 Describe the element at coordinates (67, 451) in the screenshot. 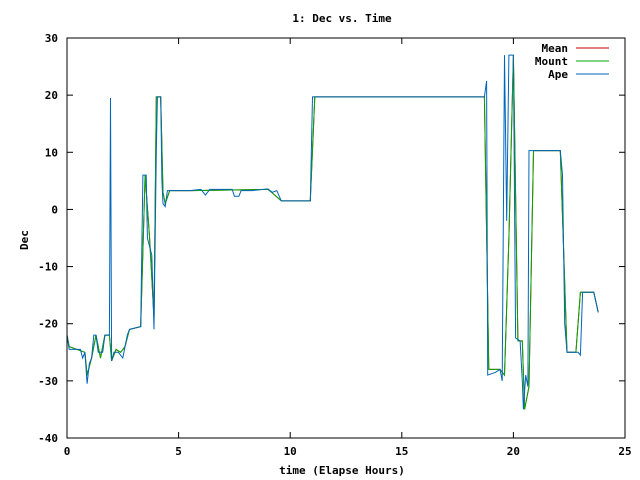

I see `x-tick-label: 0` at that location.